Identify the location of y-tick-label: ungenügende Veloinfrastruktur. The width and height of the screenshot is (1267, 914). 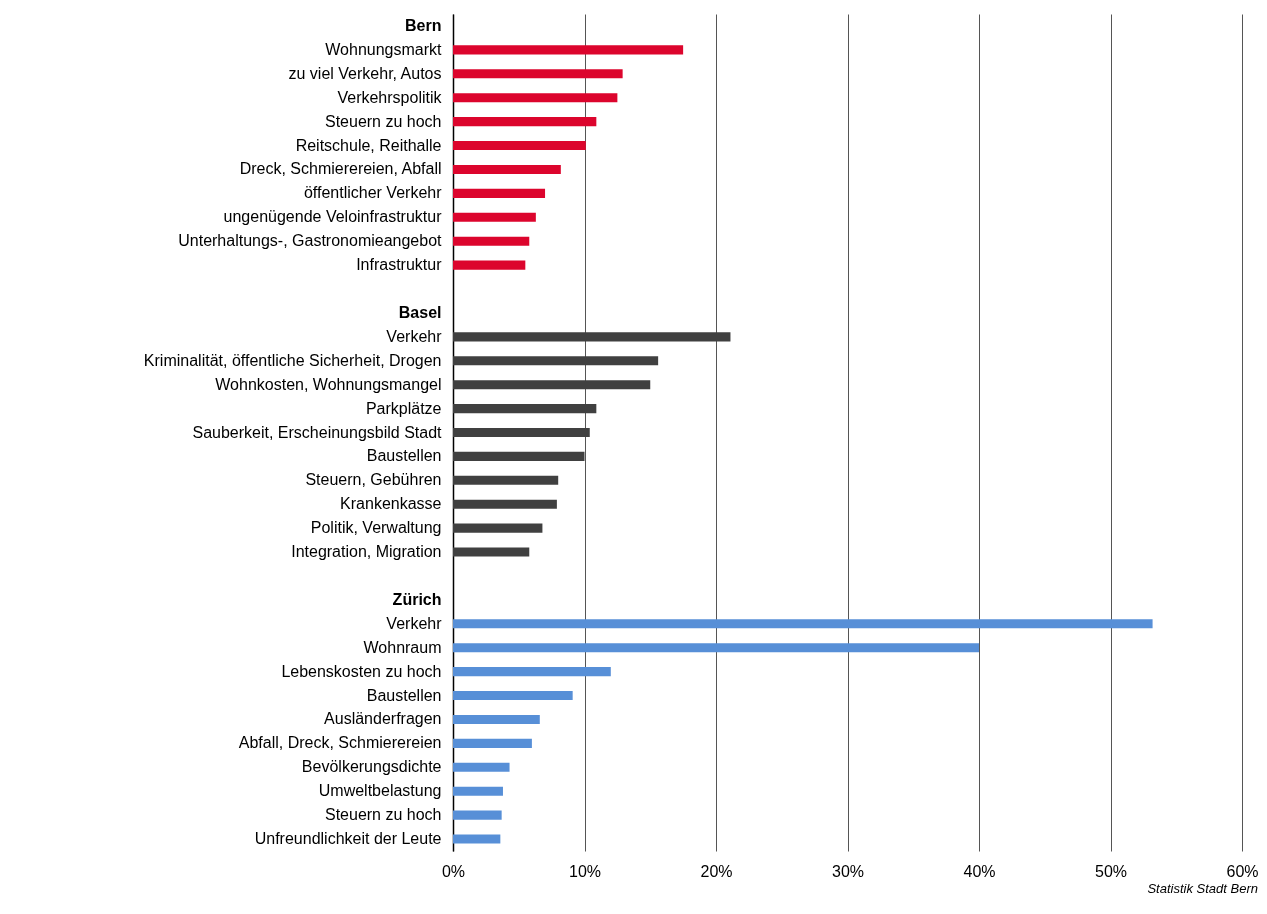
(333, 217).